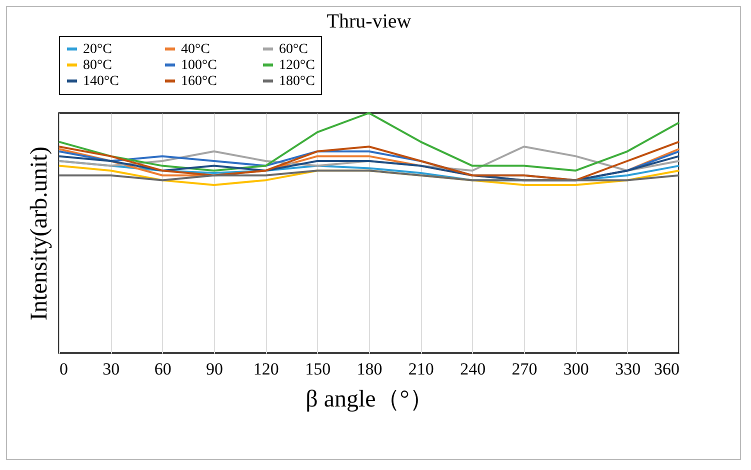 Image resolution: width=751 pixels, height=470 pixels. Describe the element at coordinates (199, 81) in the screenshot. I see `legend-label: 160°C` at that location.